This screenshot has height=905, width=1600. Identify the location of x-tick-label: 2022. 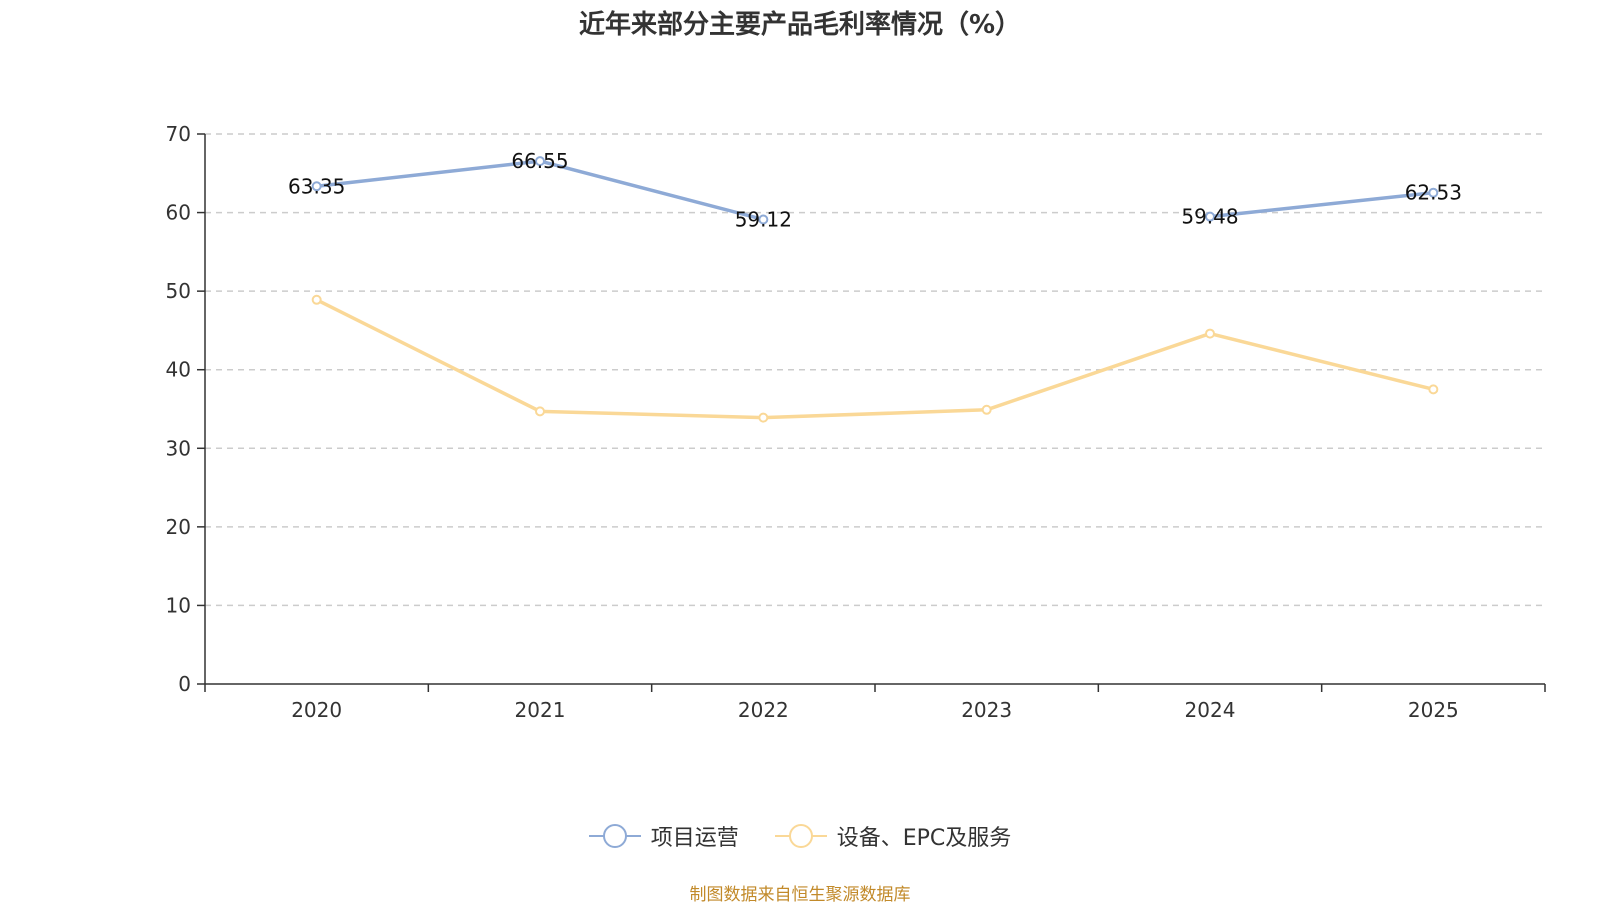
(763, 710).